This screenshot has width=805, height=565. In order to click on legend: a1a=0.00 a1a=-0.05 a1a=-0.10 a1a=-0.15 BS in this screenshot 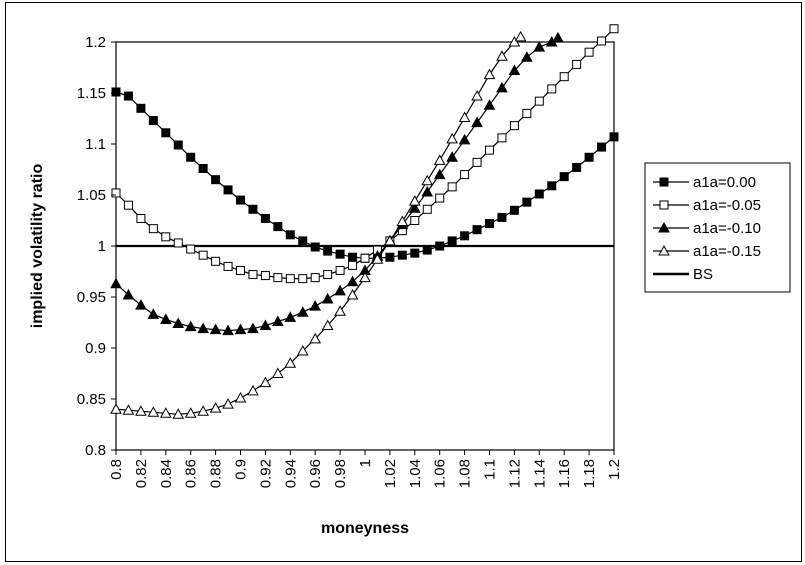, I will do `click(717, 227)`.